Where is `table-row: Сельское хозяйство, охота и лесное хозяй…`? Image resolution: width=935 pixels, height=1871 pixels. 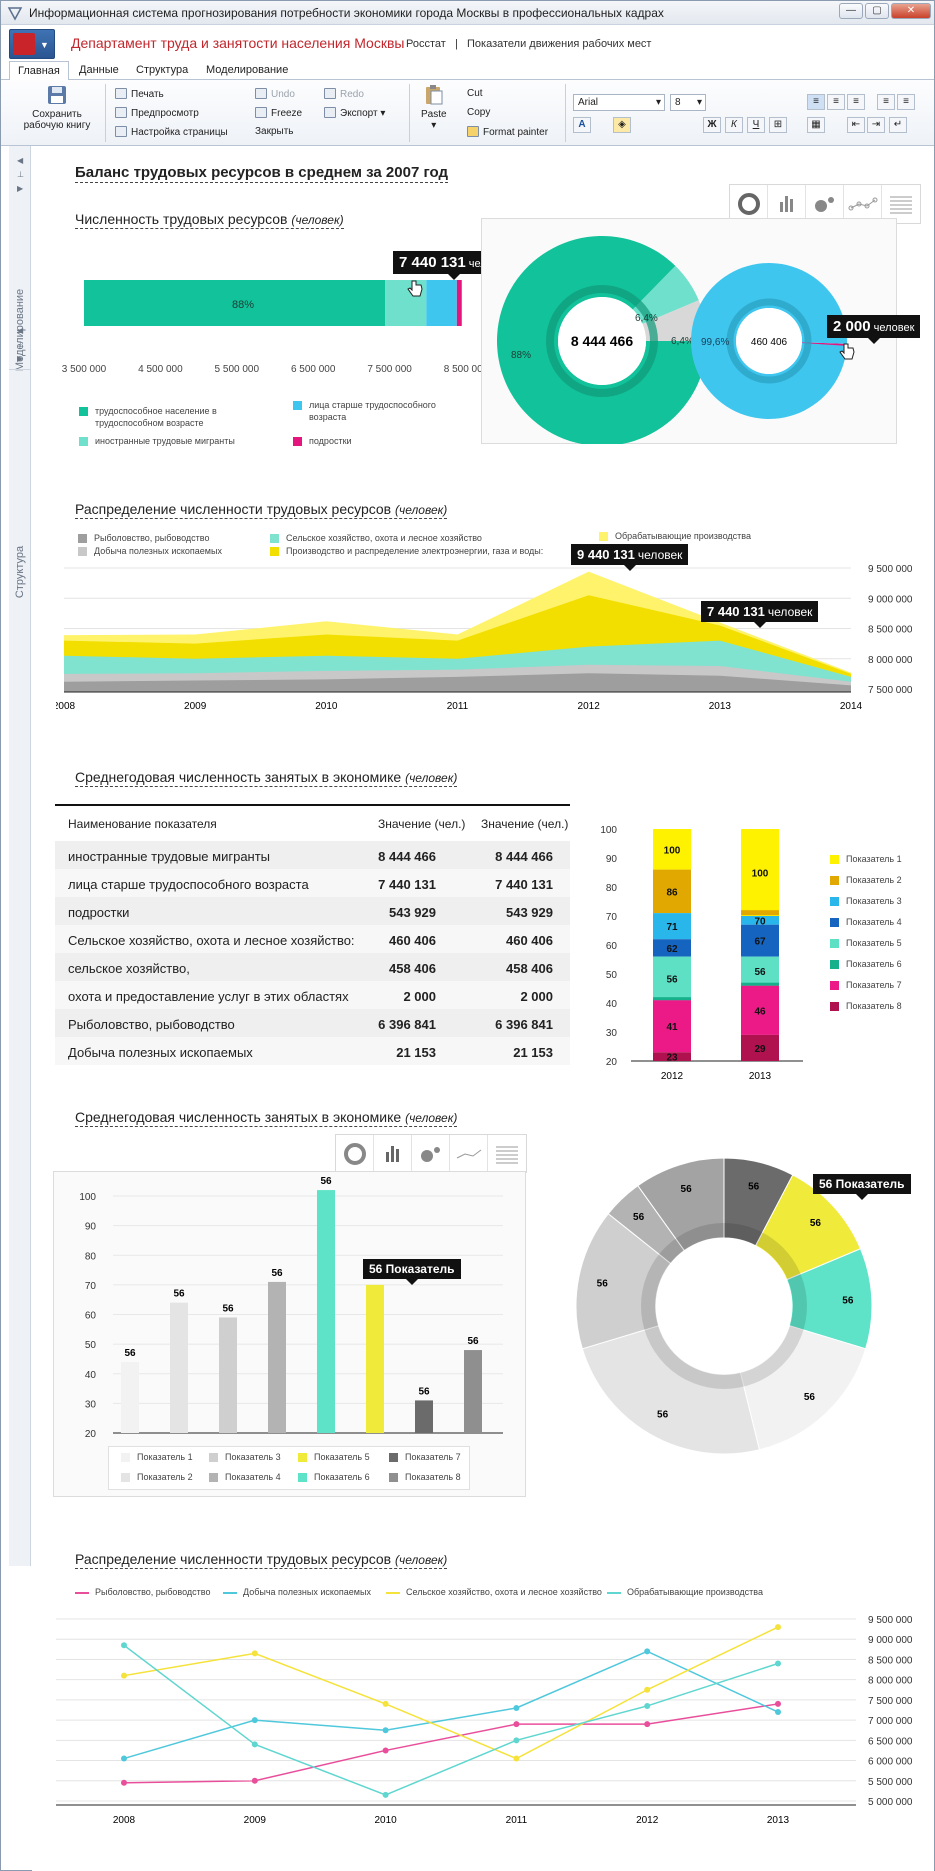
table-row: Сельское хозяйство, охота и лесное хозяй… is located at coordinates (312, 939).